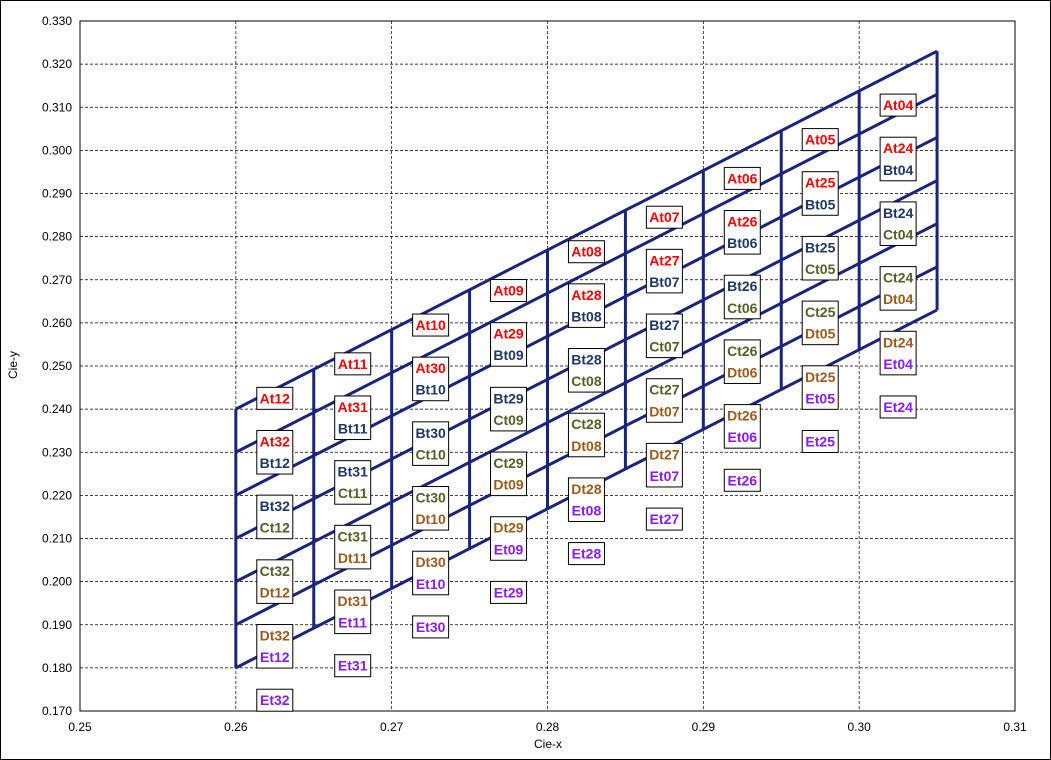  Describe the element at coordinates (742, 416) in the screenshot. I see `point-label-dt26: Dt26` at that location.